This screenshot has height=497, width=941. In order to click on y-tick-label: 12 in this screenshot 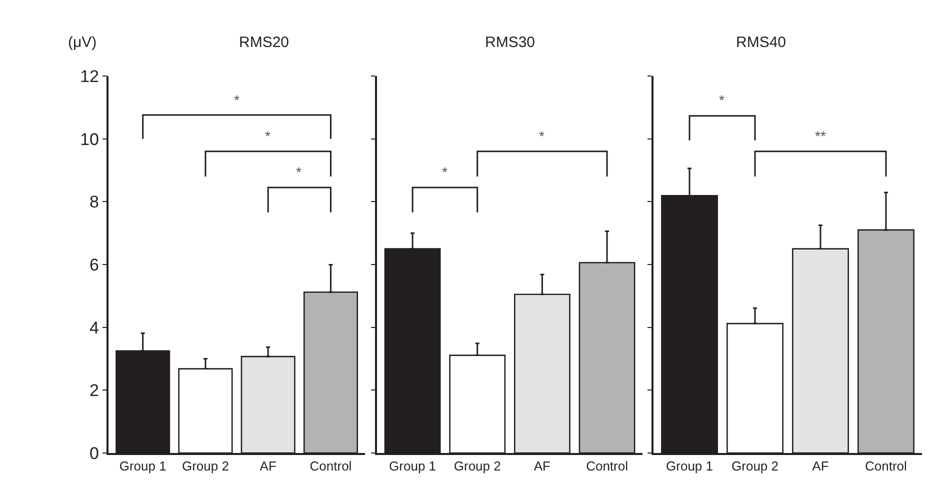, I will do `click(89, 76)`.